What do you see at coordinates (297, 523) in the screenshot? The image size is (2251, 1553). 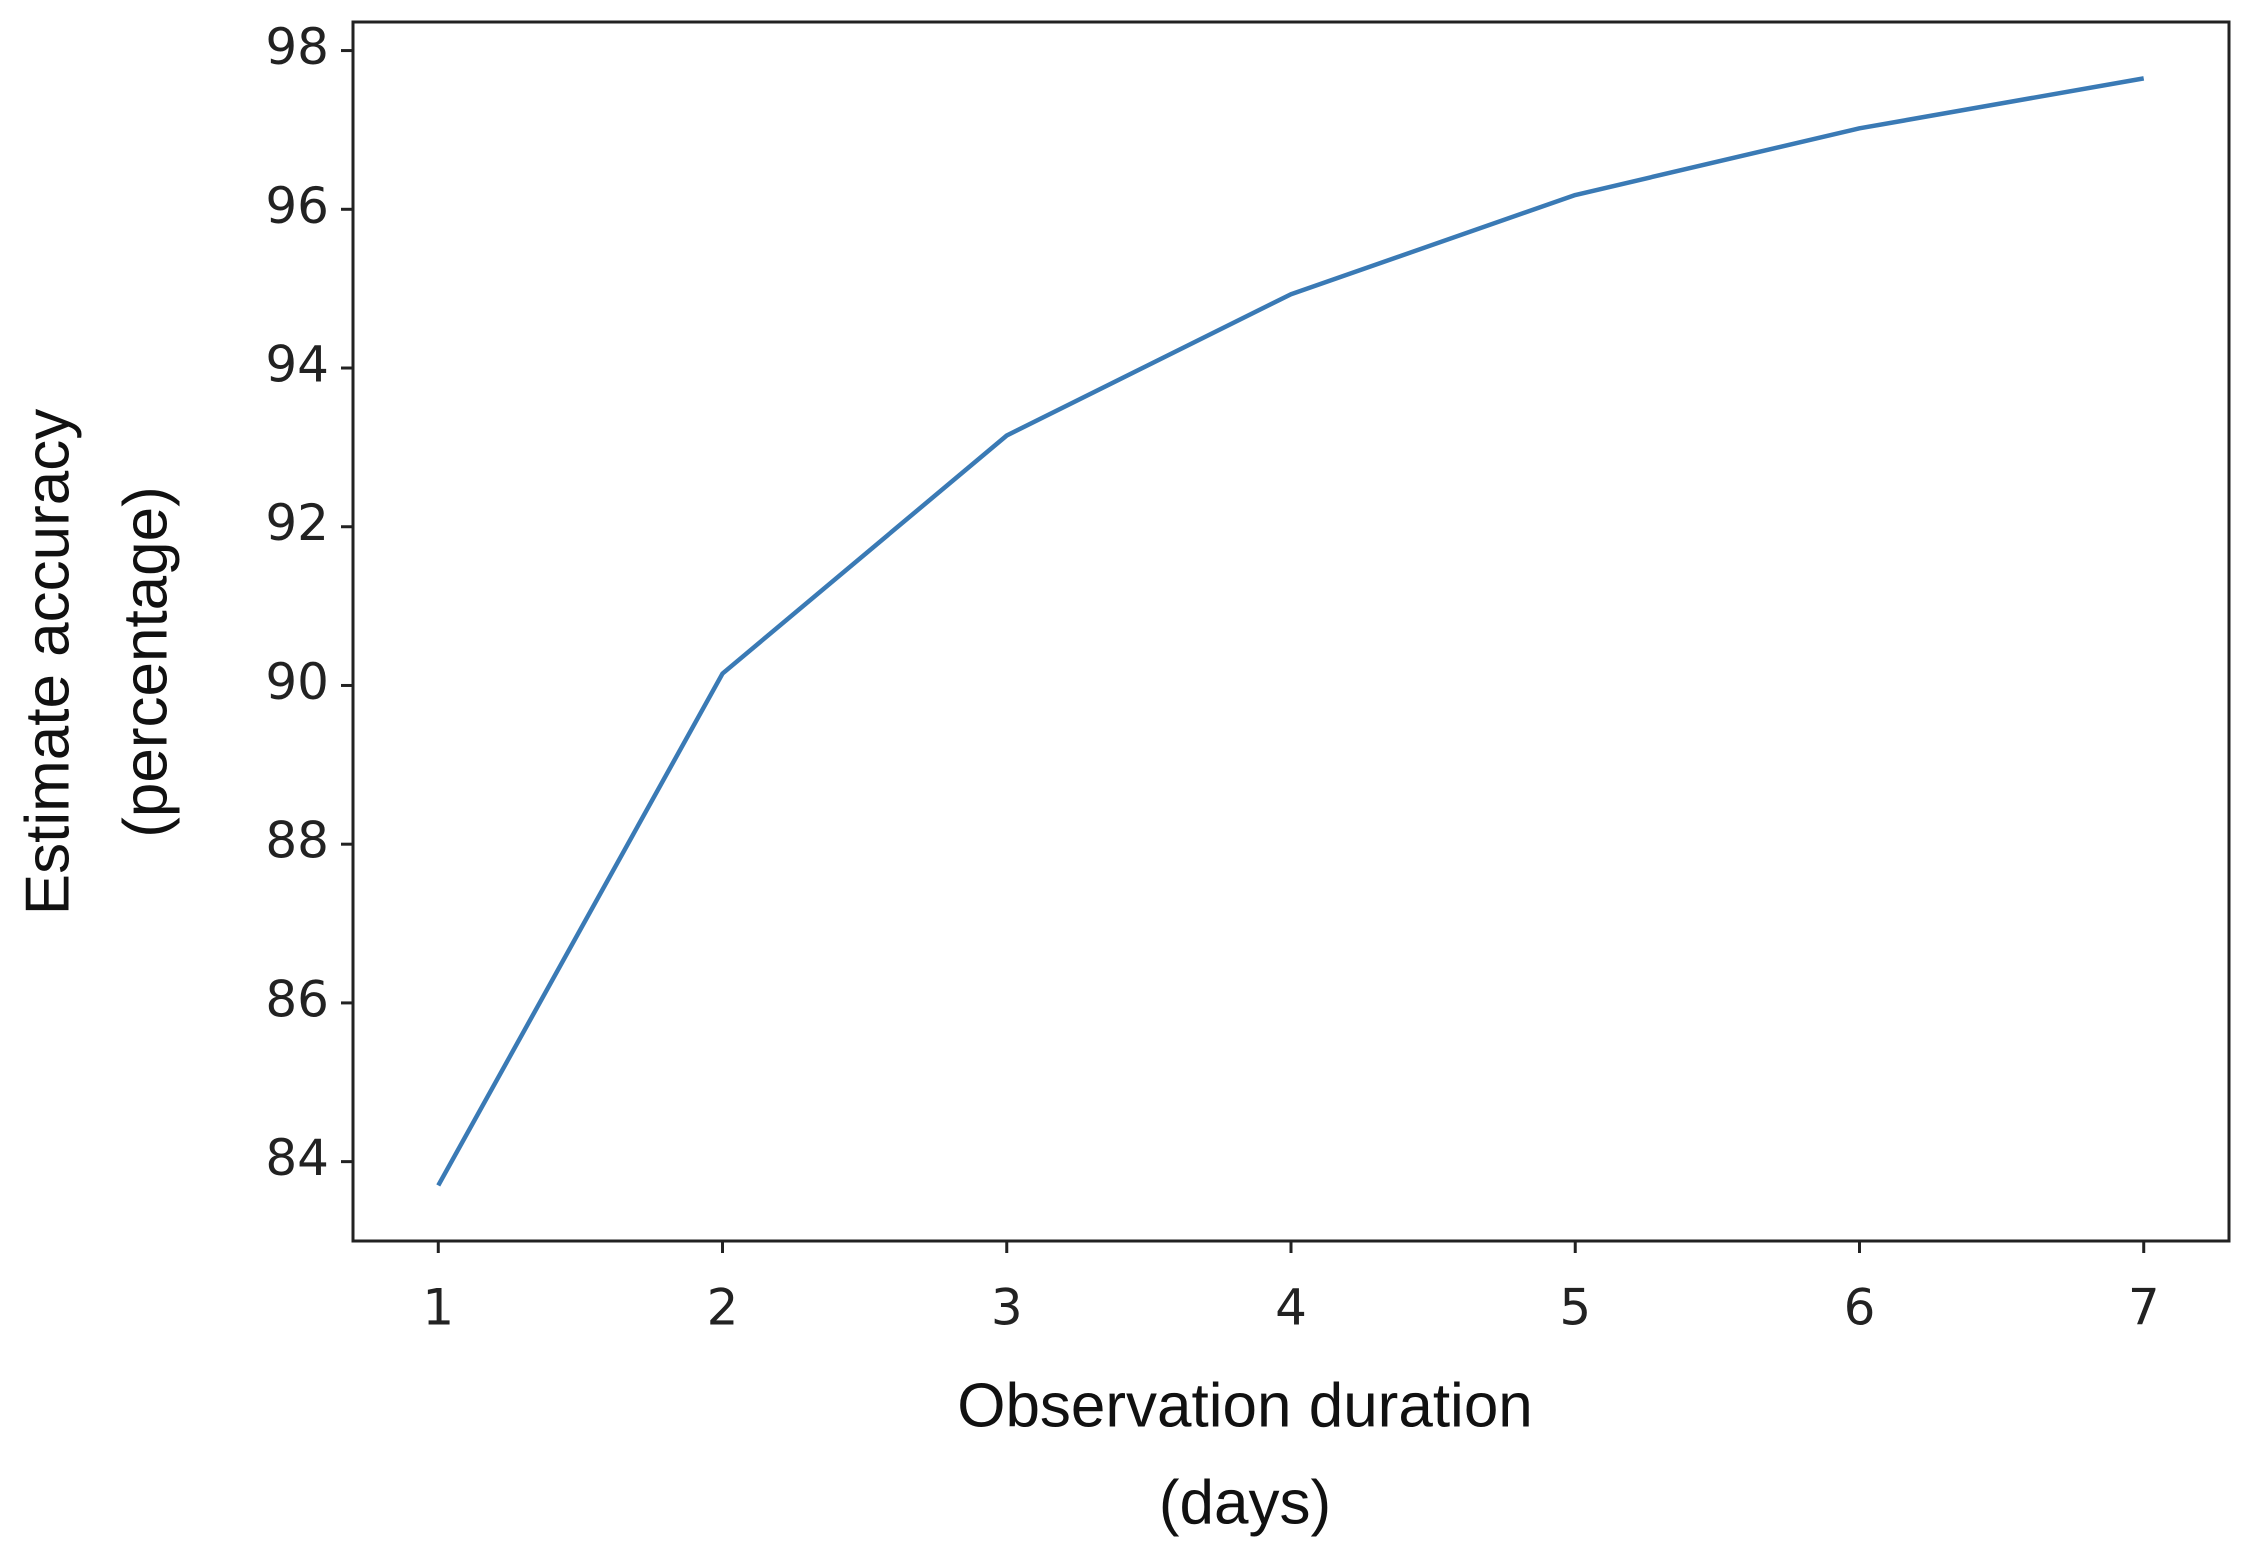 I see `y-tick-label: 92` at bounding box center [297, 523].